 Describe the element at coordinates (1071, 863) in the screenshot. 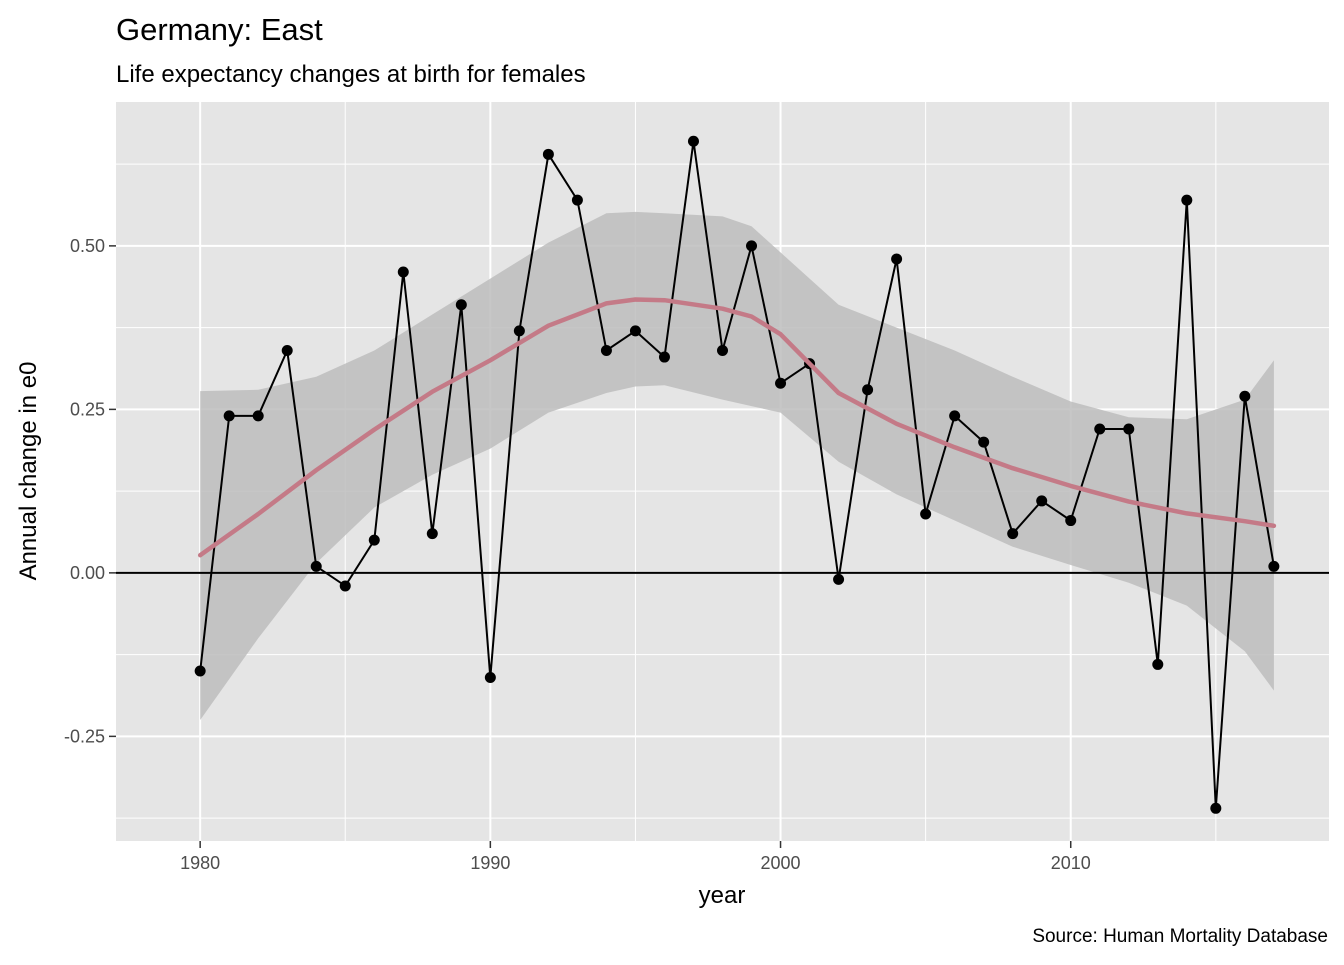

I see `x-tick-label: 2010` at that location.